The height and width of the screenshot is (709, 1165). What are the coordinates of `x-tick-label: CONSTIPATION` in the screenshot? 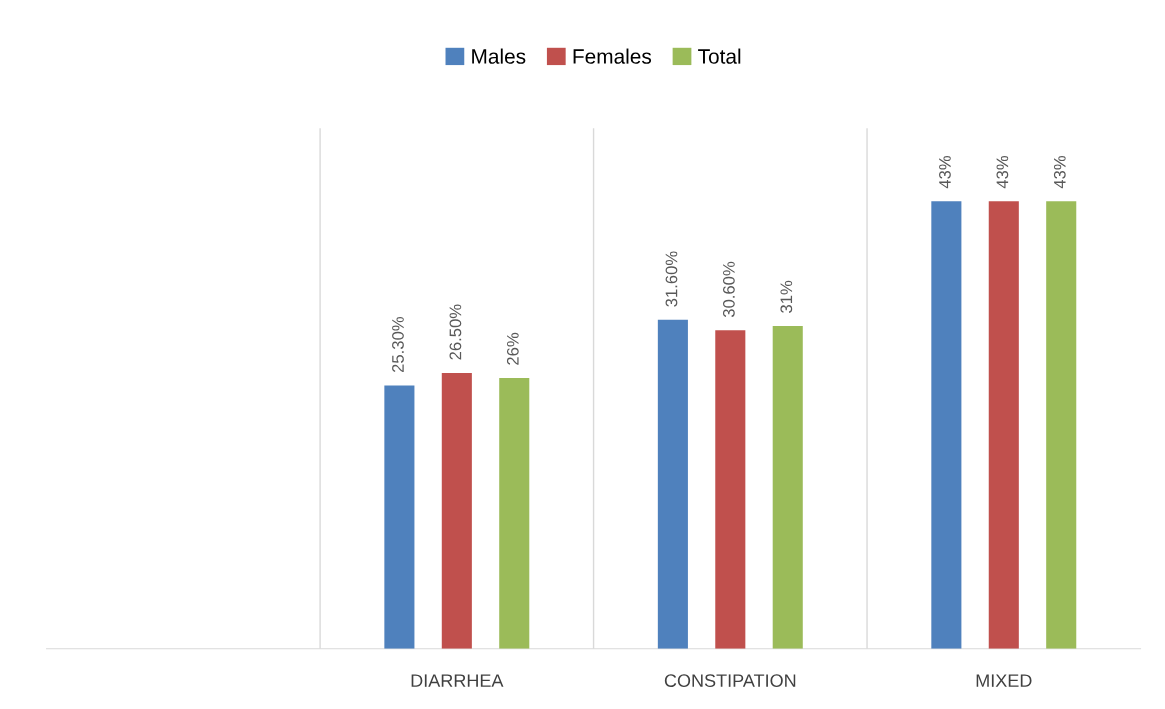 It's located at (730, 680).